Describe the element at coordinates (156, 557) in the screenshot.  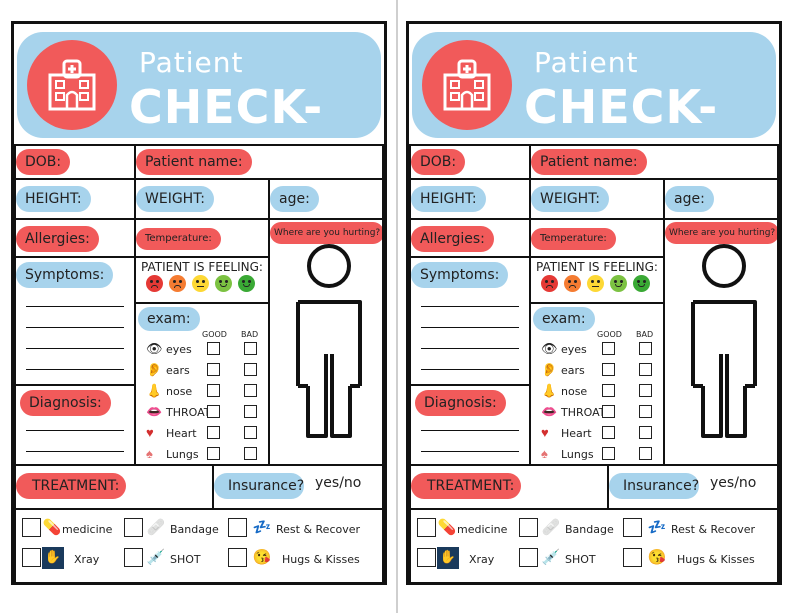
I see `shot-icon: 💉` at that location.